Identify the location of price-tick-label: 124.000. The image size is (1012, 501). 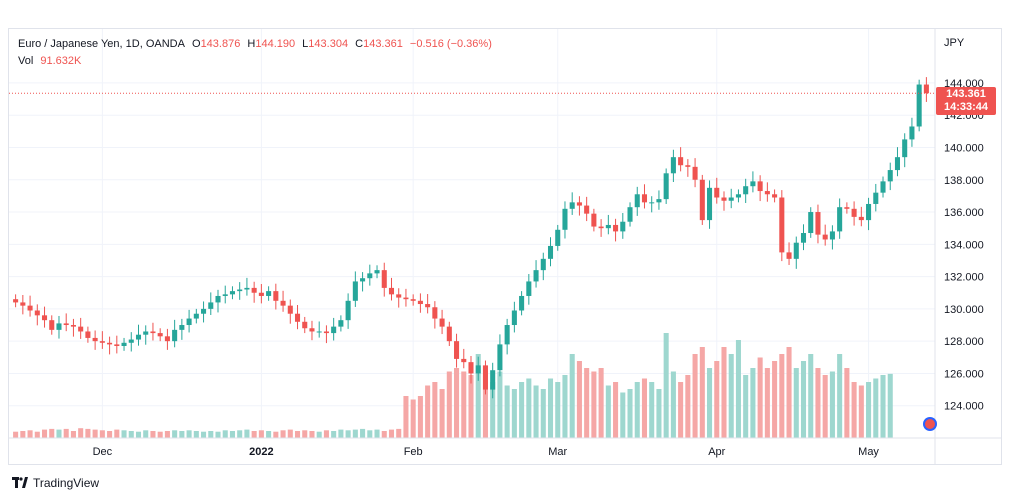
(964, 407).